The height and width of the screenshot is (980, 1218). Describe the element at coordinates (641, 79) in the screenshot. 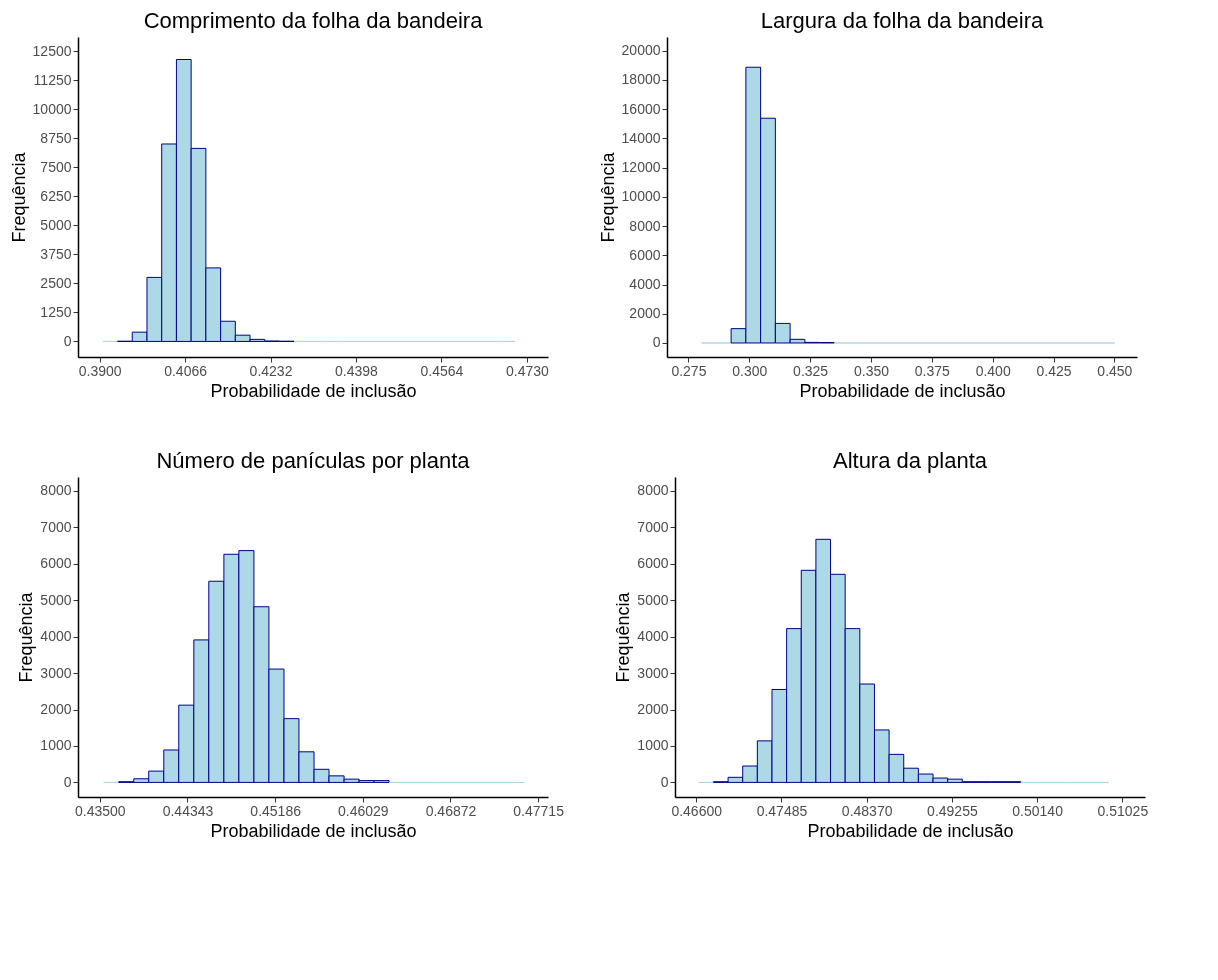

I see `y-tick-label: 18000` at that location.